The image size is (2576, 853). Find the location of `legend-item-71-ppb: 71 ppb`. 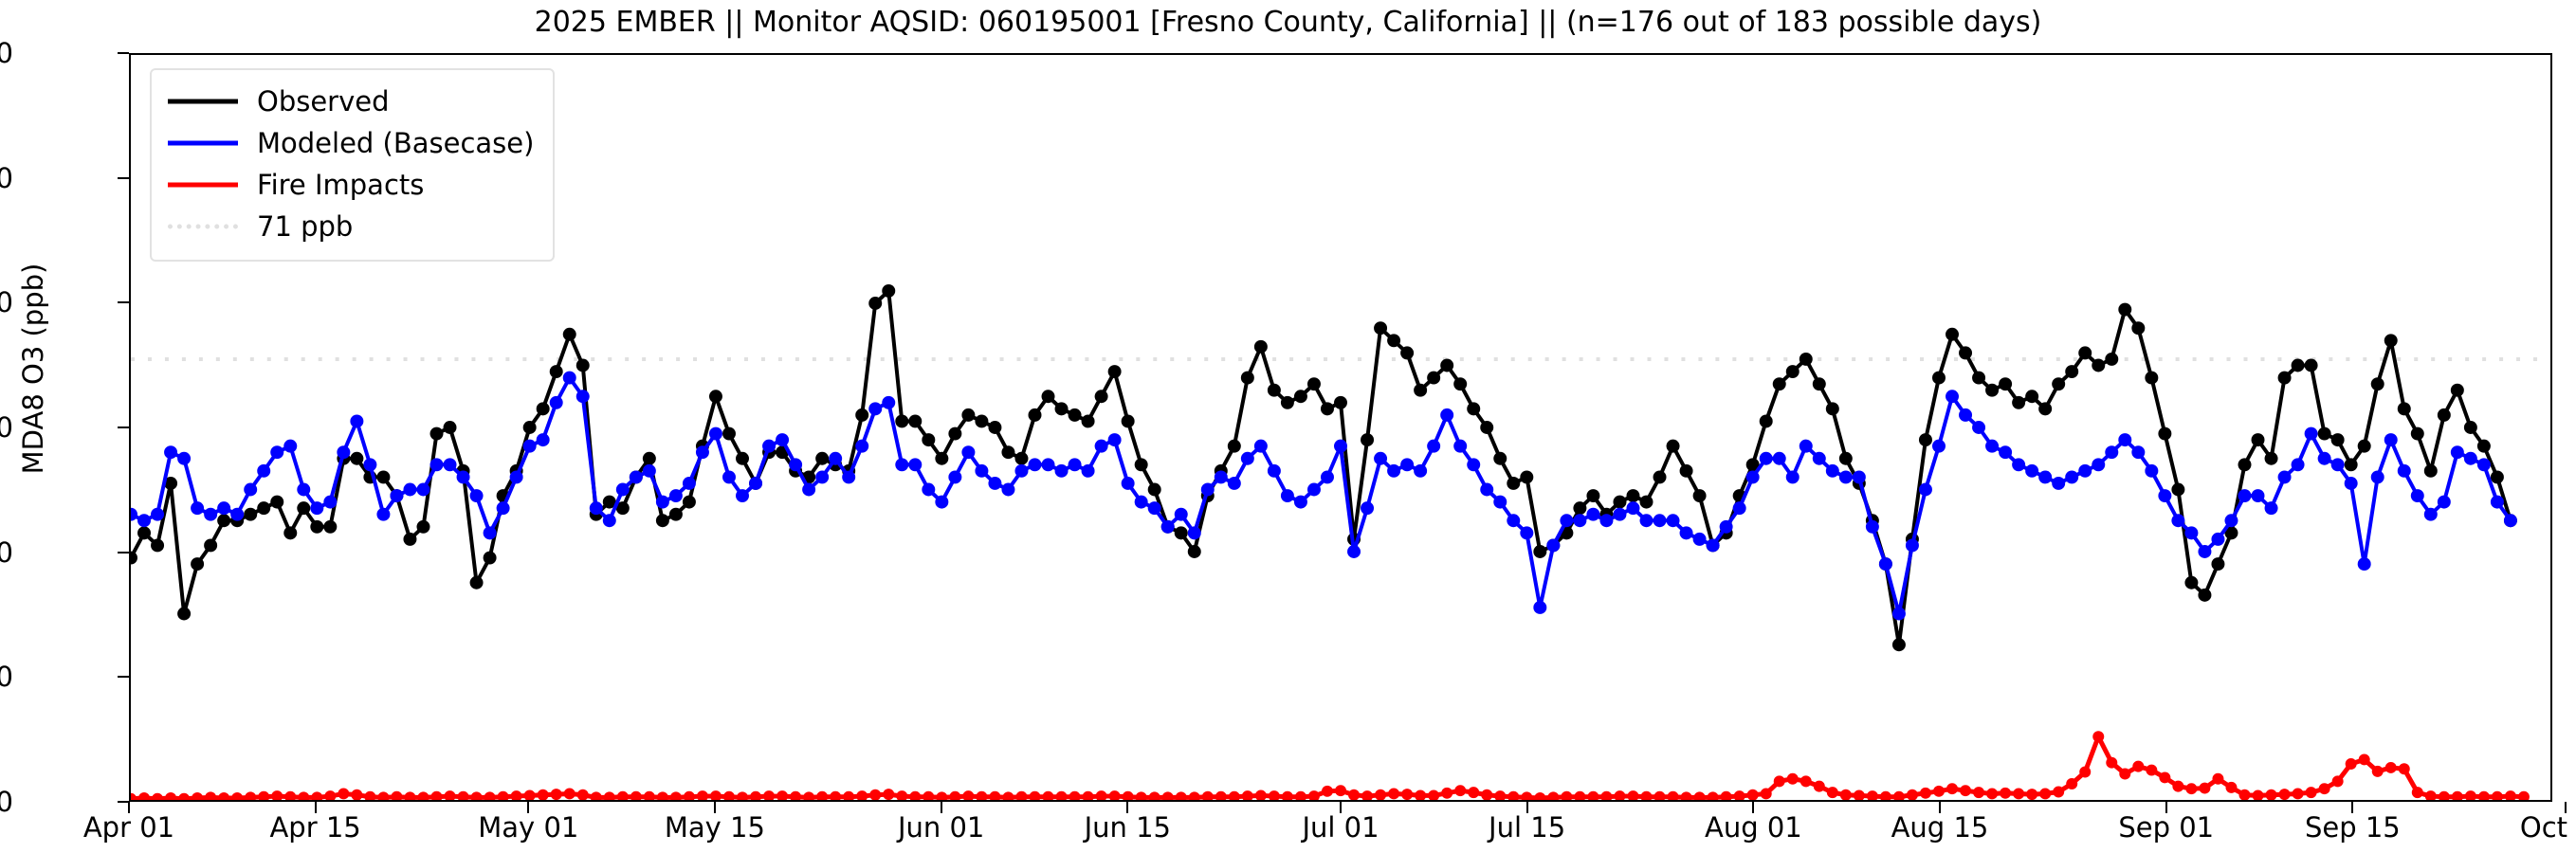

legend-item-71-ppb: 71 ppb is located at coordinates (351, 226).